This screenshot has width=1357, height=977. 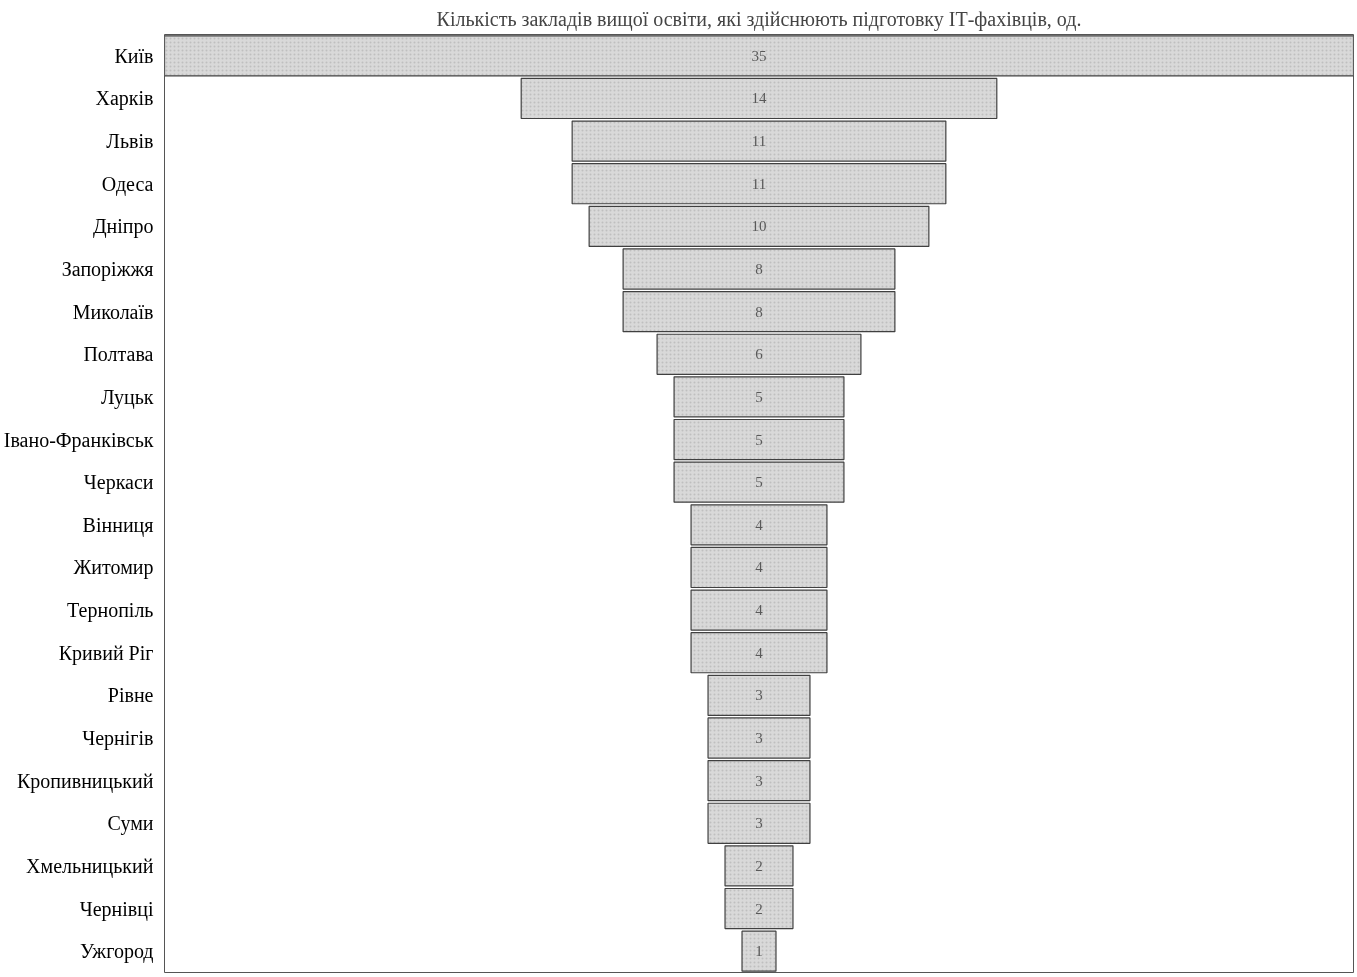 I want to click on category-label: Миколаїв, so click(x=113, y=311).